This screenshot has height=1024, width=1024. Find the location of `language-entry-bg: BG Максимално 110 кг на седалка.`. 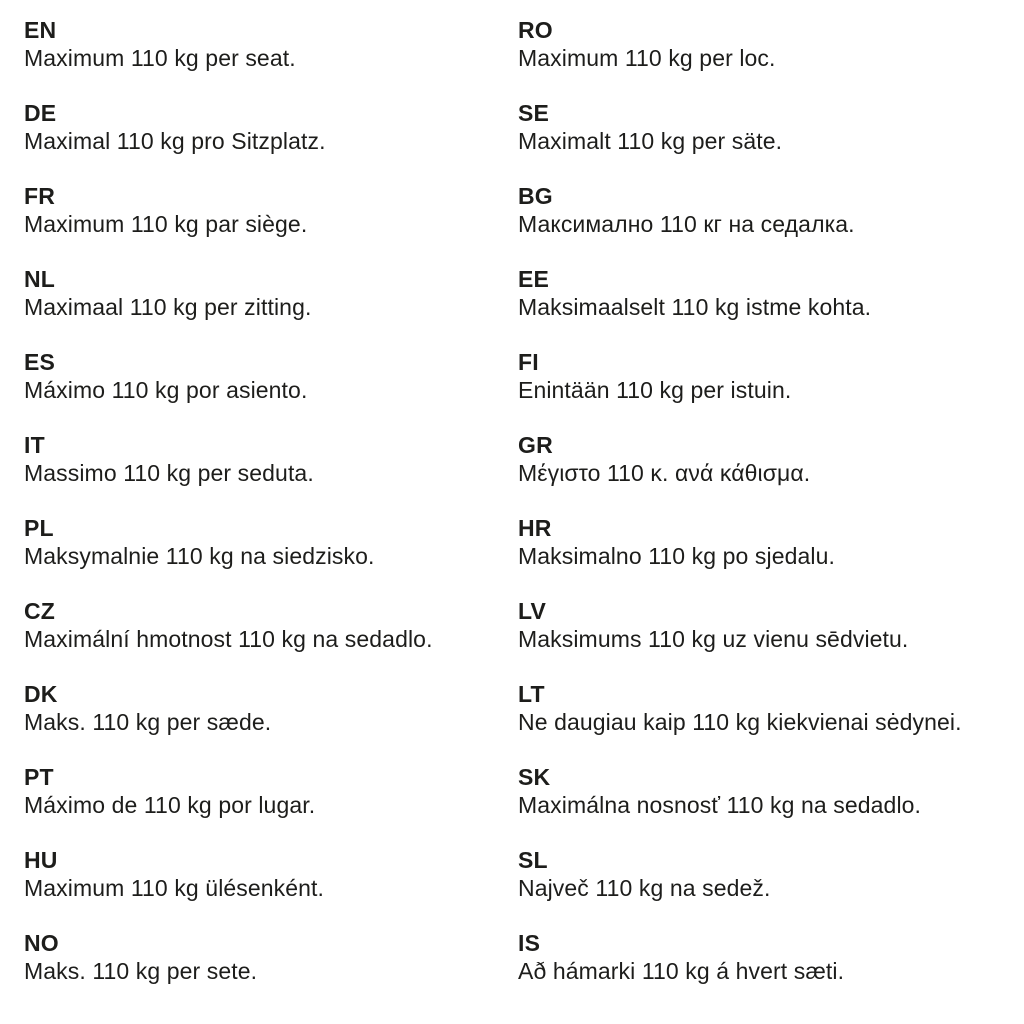

language-entry-bg: BG Максимално 110 кг на седалка. is located at coordinates (766, 210).